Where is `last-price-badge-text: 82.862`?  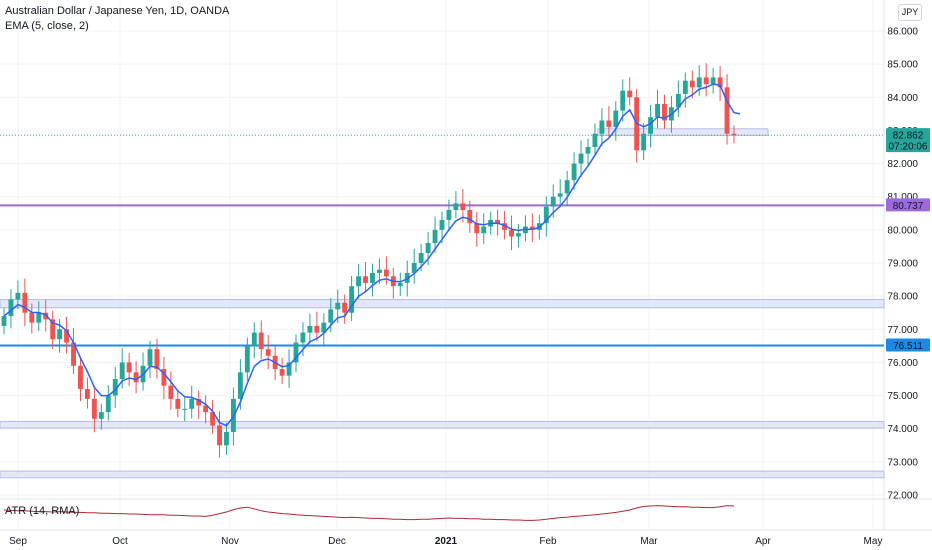 last-price-badge-text: 82.862 is located at coordinates (908, 136).